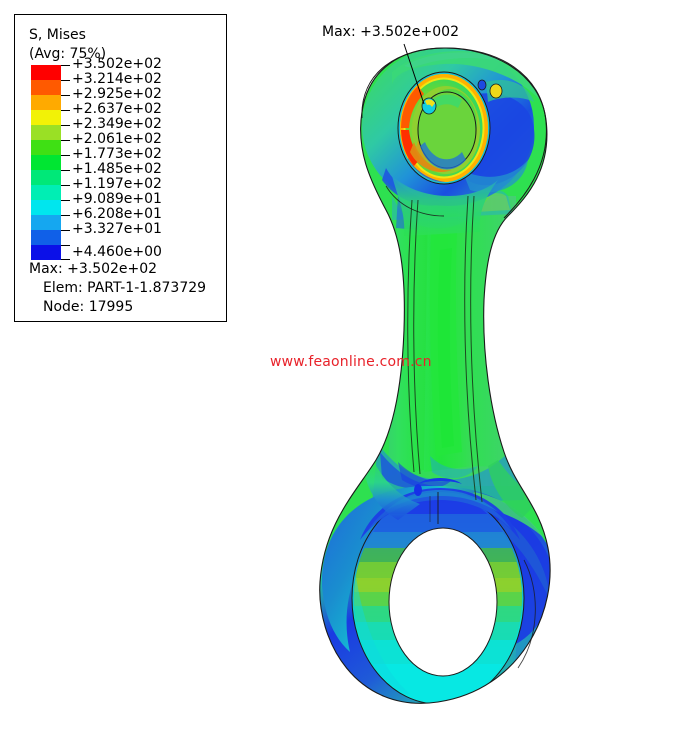 This screenshot has height=736, width=694. Describe the element at coordinates (117, 169) in the screenshot. I see `color-bar-label: +1.485e+02` at that location.